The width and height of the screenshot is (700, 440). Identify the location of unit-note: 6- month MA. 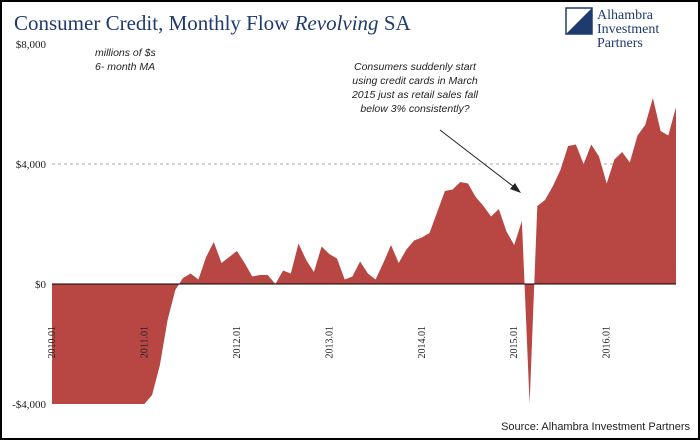
(125, 67).